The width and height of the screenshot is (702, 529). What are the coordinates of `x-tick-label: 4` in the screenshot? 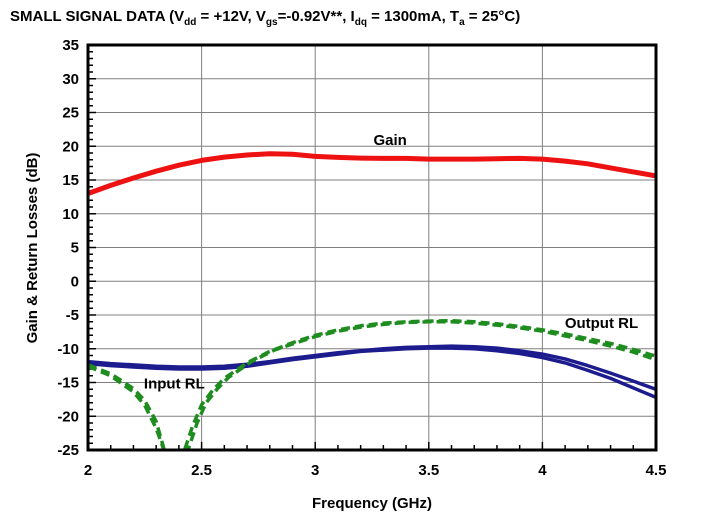 It's located at (542, 470).